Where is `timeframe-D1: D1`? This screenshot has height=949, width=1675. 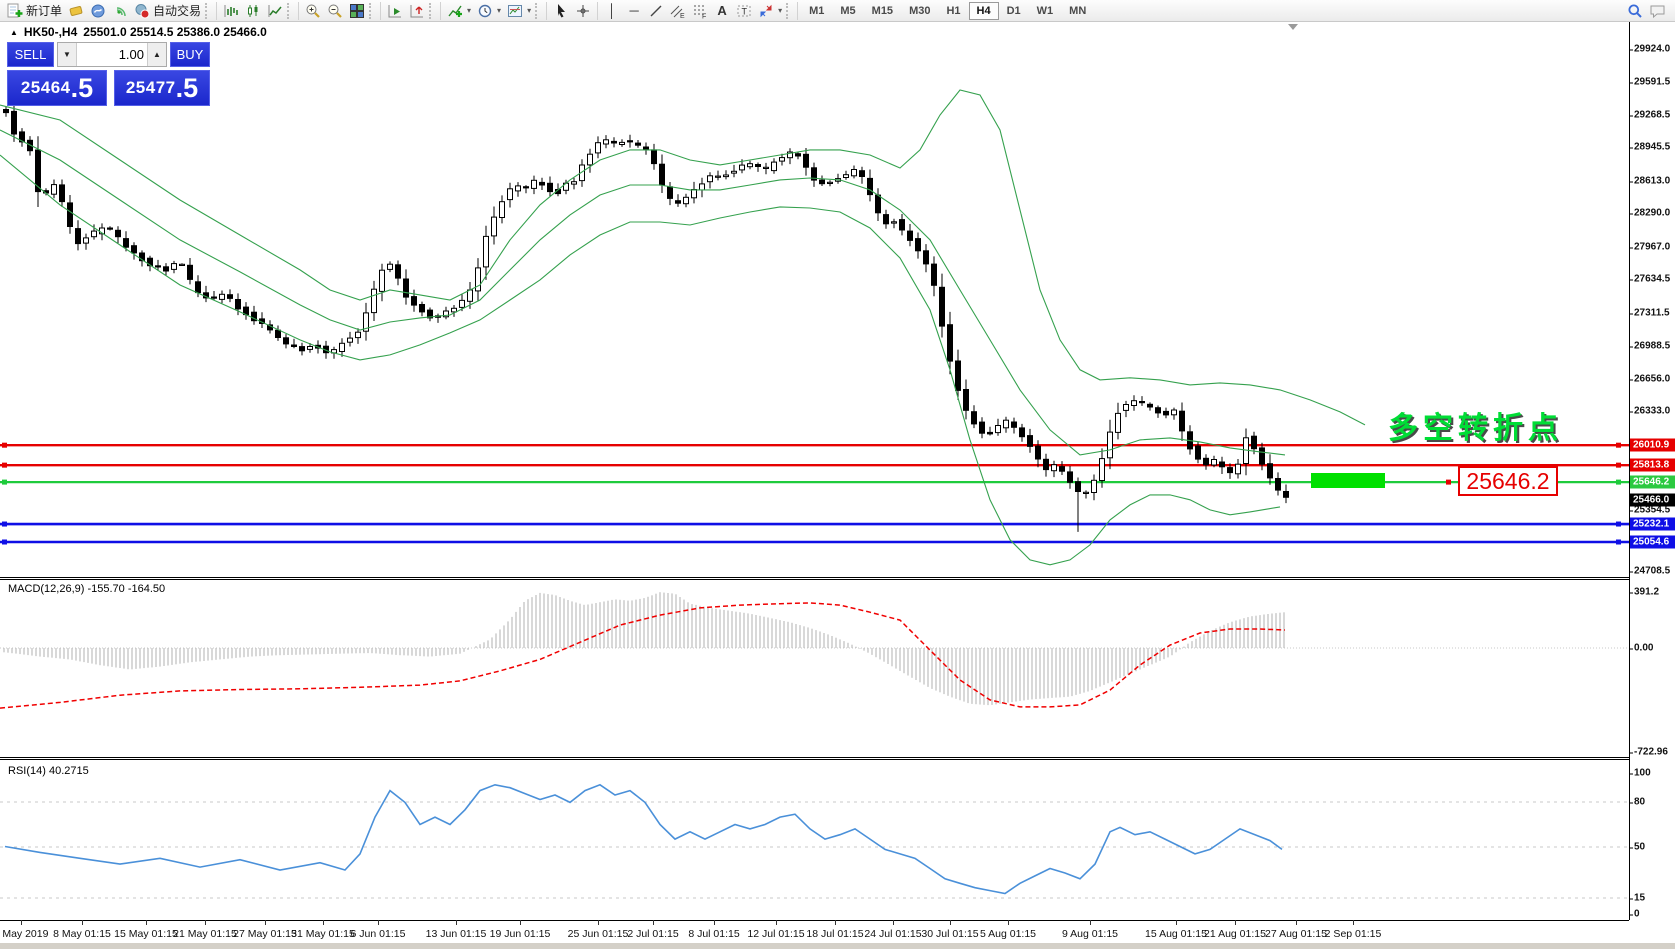
timeframe-D1: D1 is located at coordinates (1013, 10).